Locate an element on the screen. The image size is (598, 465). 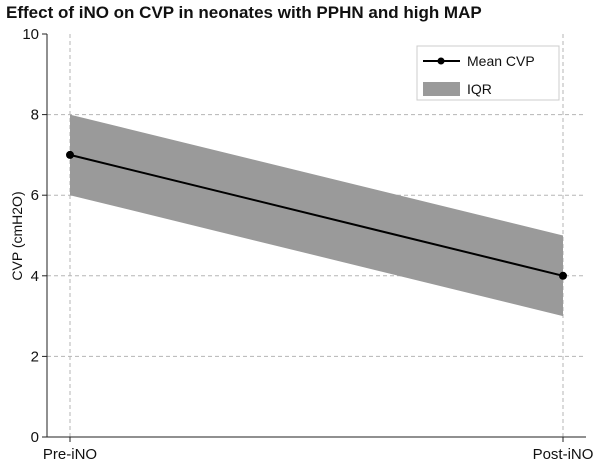
y-tick-label: 10 is located at coordinates (30, 34).